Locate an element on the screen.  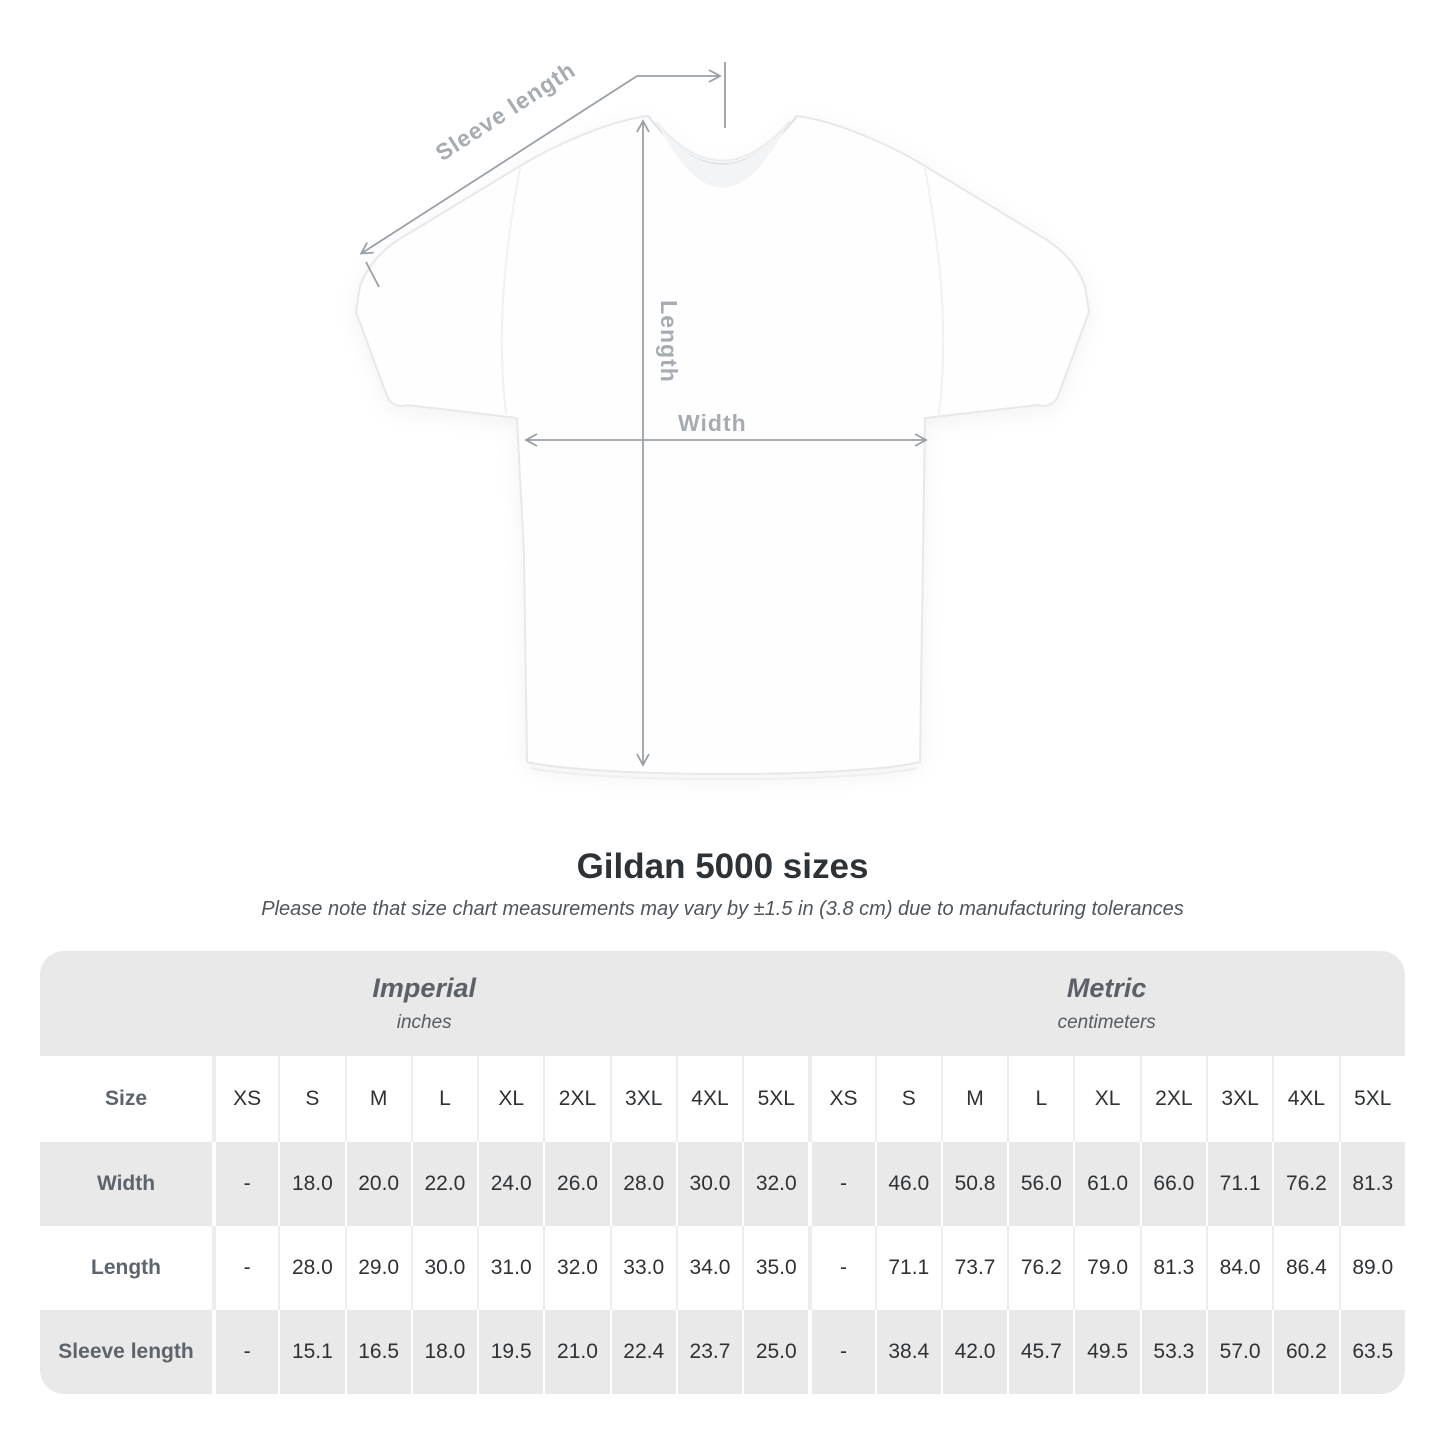
left-sleeve-seam is located at coordinates (510, 291).